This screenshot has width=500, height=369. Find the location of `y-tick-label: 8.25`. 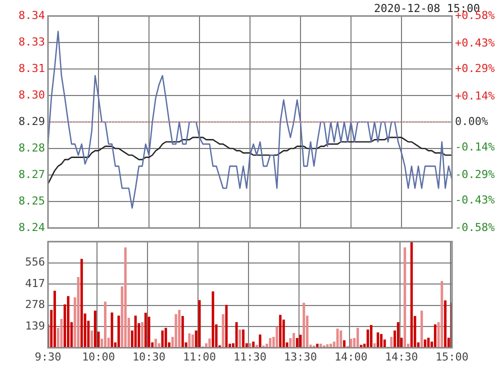

y-tick-label: 8.25 is located at coordinates (31, 201).